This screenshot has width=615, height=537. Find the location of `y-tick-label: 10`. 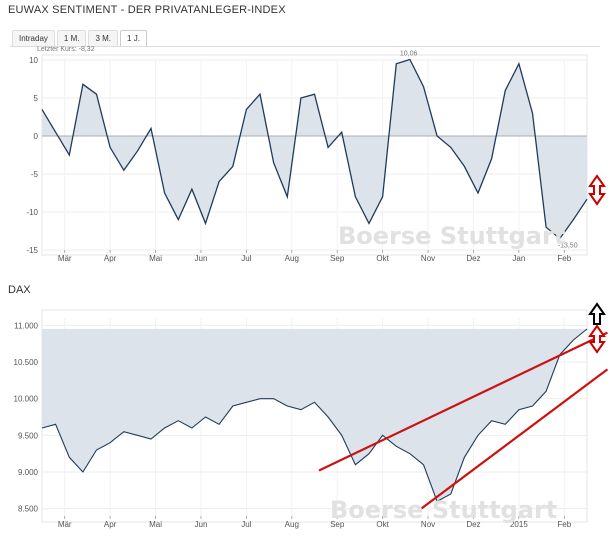

y-tick-label: 10 is located at coordinates (33, 60).